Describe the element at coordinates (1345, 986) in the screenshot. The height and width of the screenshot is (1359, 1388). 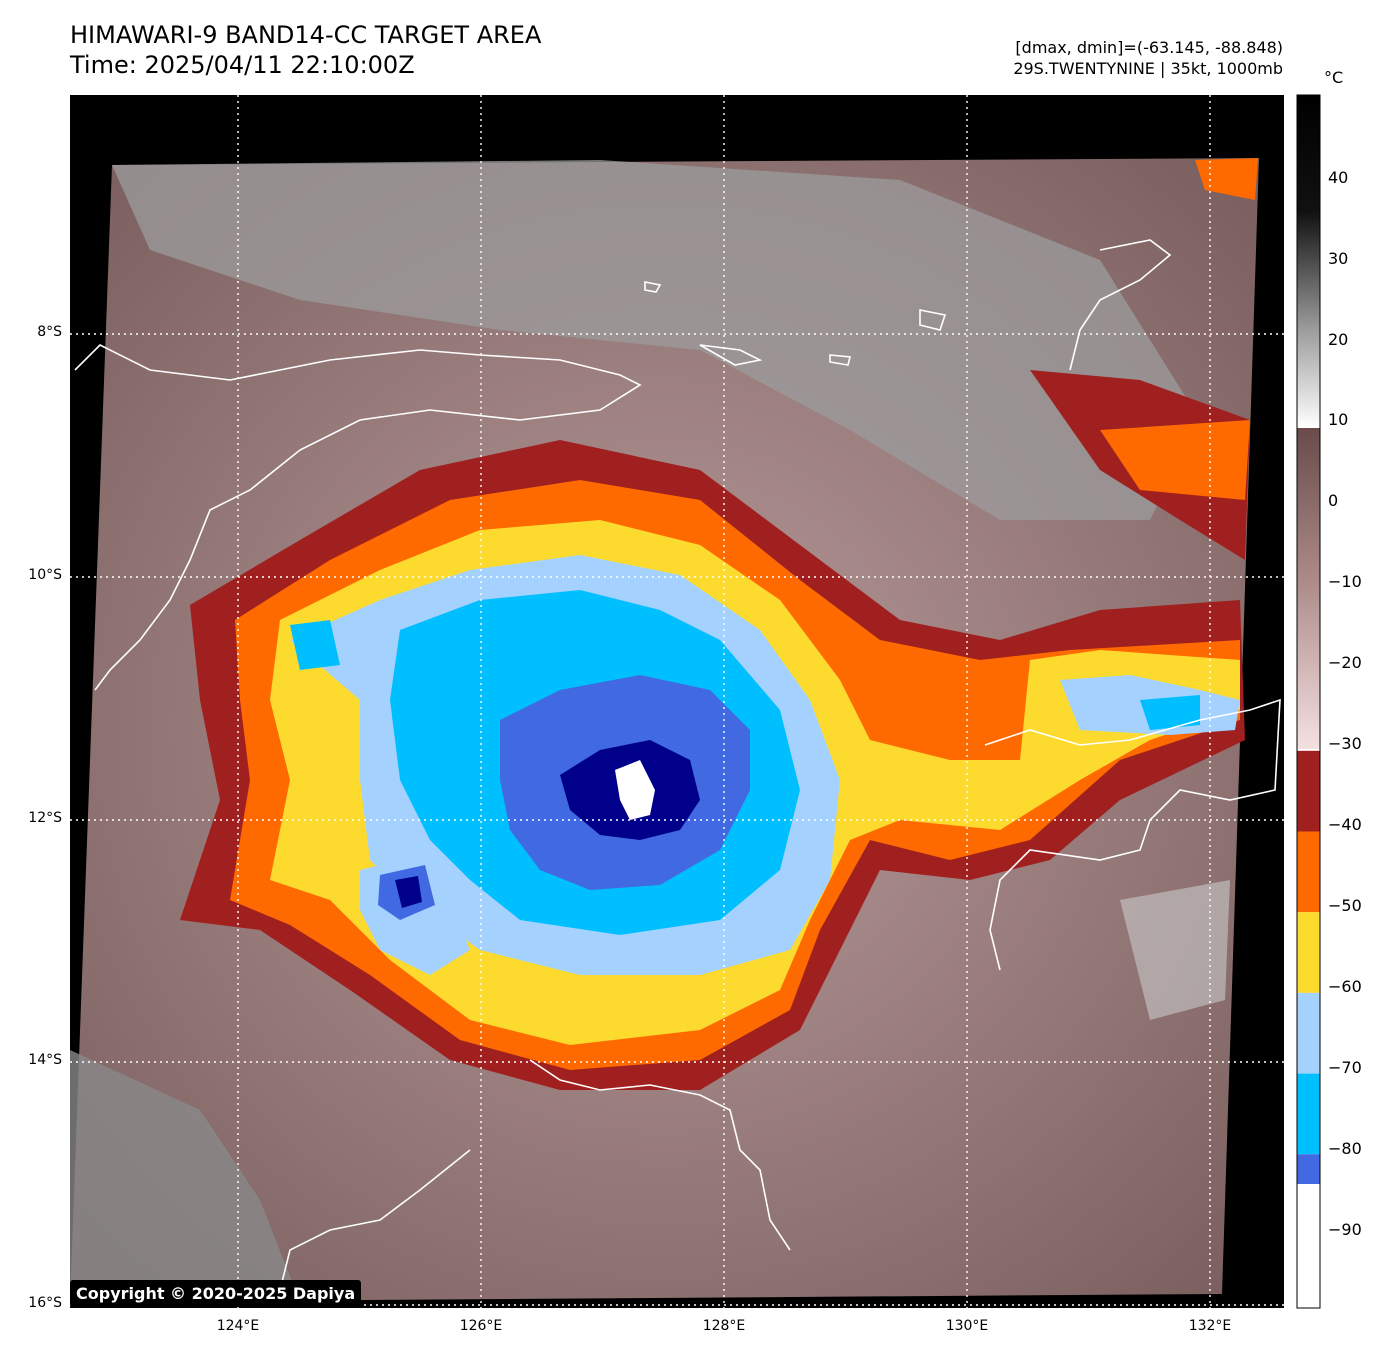
I see `colorbar-label: −60` at that location.